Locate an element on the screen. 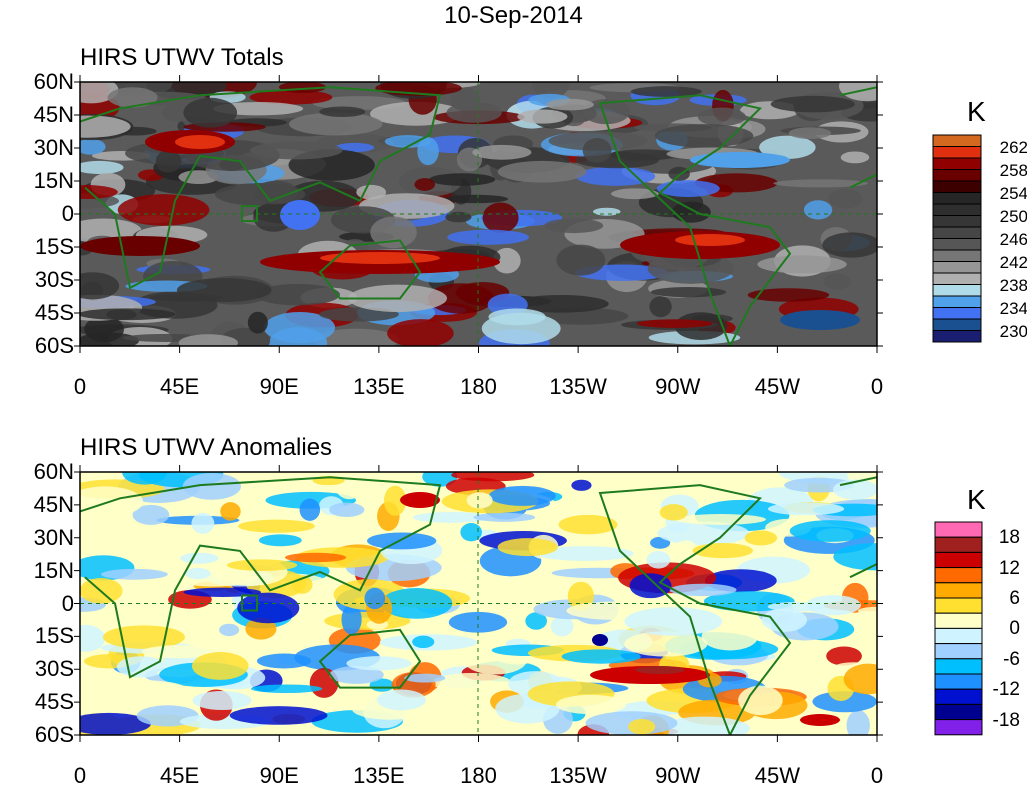 Image resolution: width=1027 pixels, height=789 pixels. colorbar-label: 6 is located at coordinates (1014, 598).